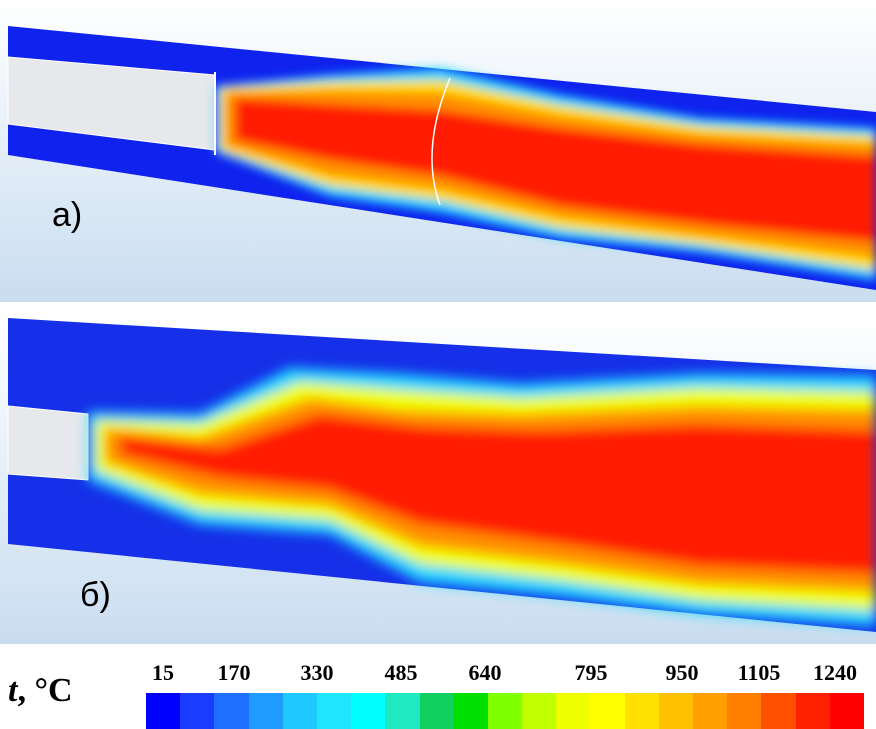 The height and width of the screenshot is (729, 876). Describe the element at coordinates (67, 215) in the screenshot. I see `panel-a-label: a)` at that location.